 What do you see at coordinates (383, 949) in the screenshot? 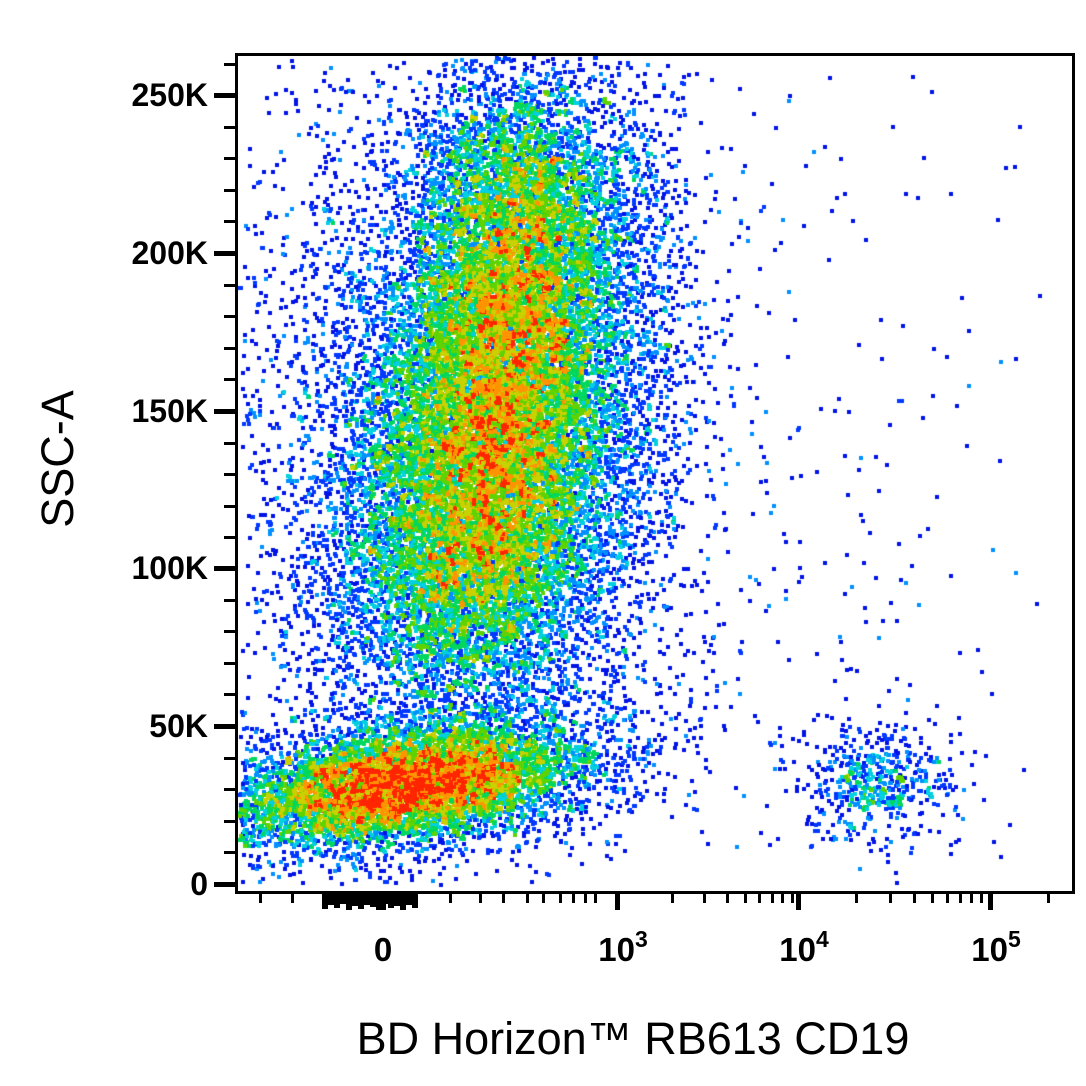
I see `x-tick-label: 0` at bounding box center [383, 949].